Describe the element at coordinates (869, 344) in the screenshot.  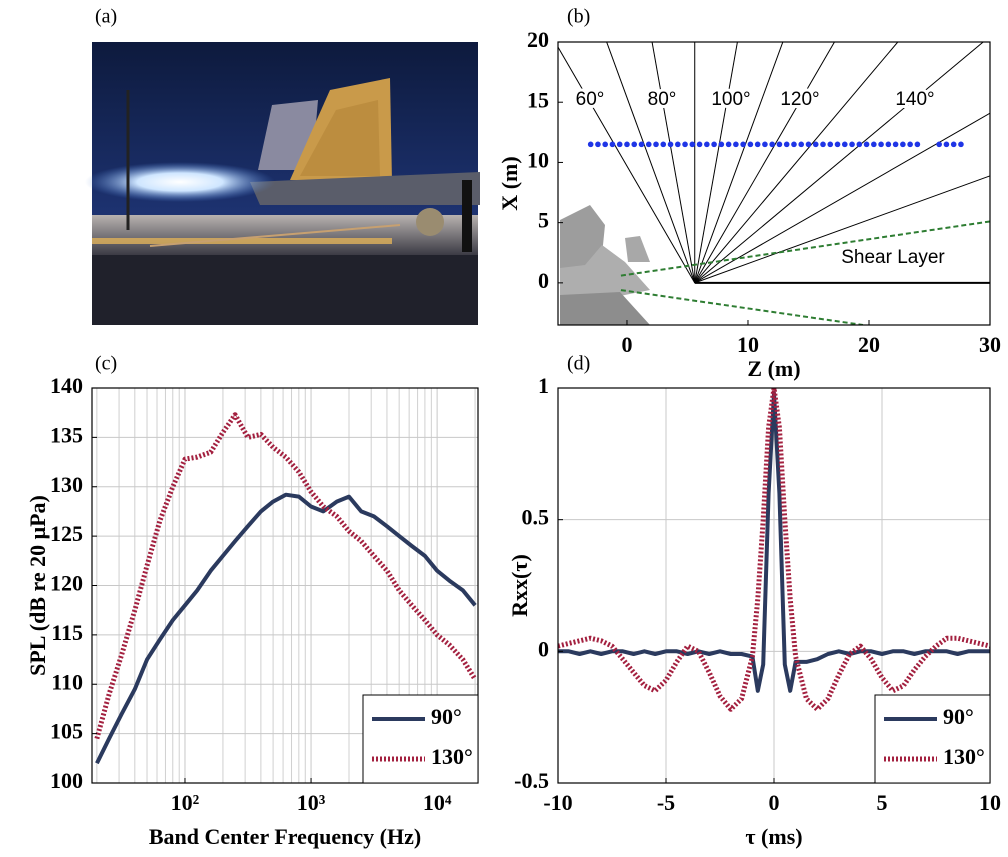
I see `x-tick-label: 20` at that location.